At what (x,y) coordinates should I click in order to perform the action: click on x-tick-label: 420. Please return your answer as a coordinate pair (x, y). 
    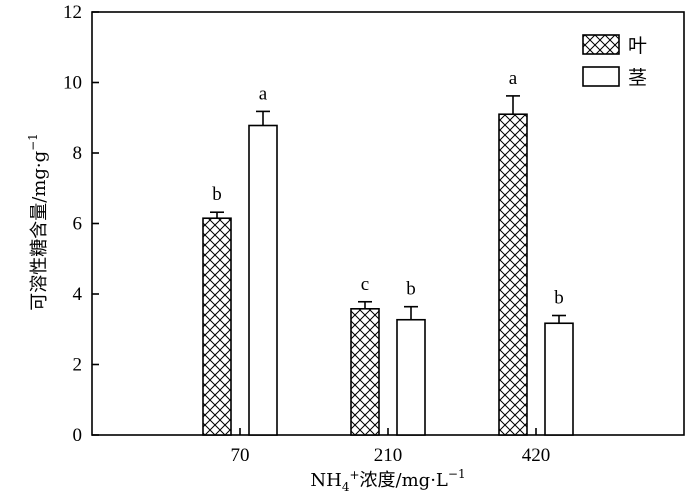
    Looking at the image, I should click on (536, 455).